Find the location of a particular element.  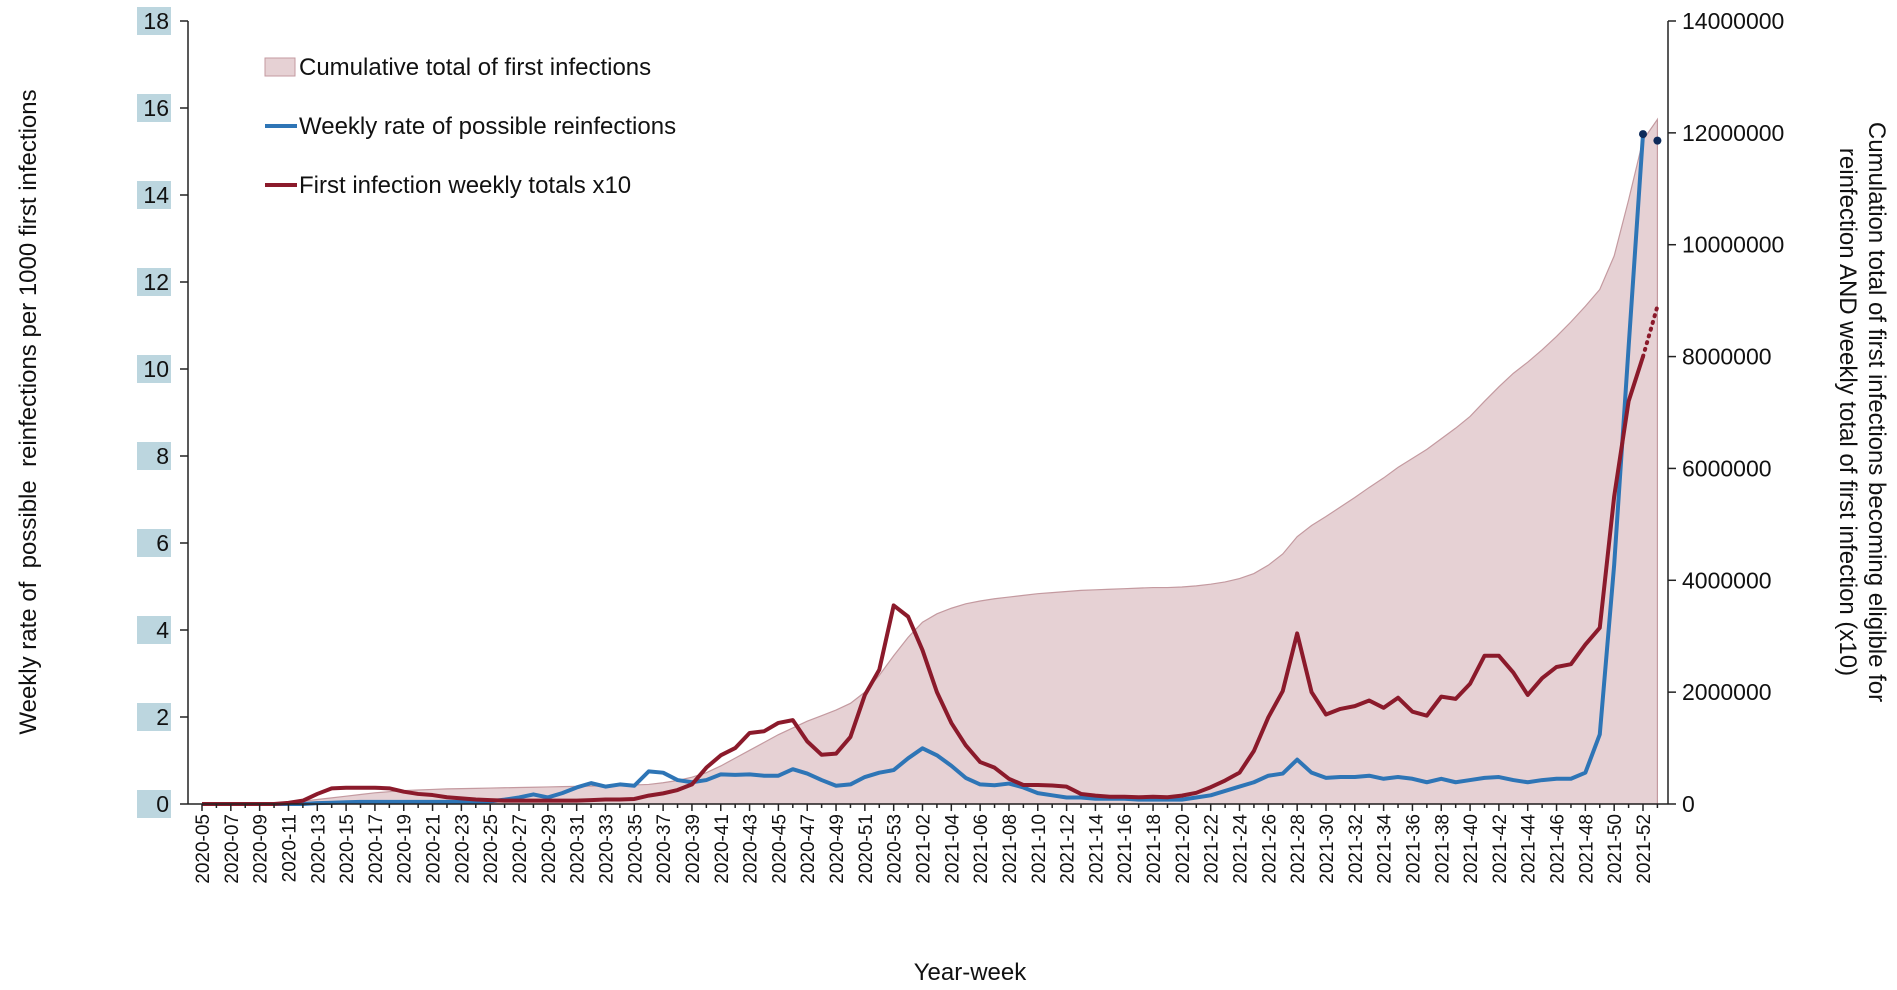

y-tick-label: 14 is located at coordinates (156, 195).